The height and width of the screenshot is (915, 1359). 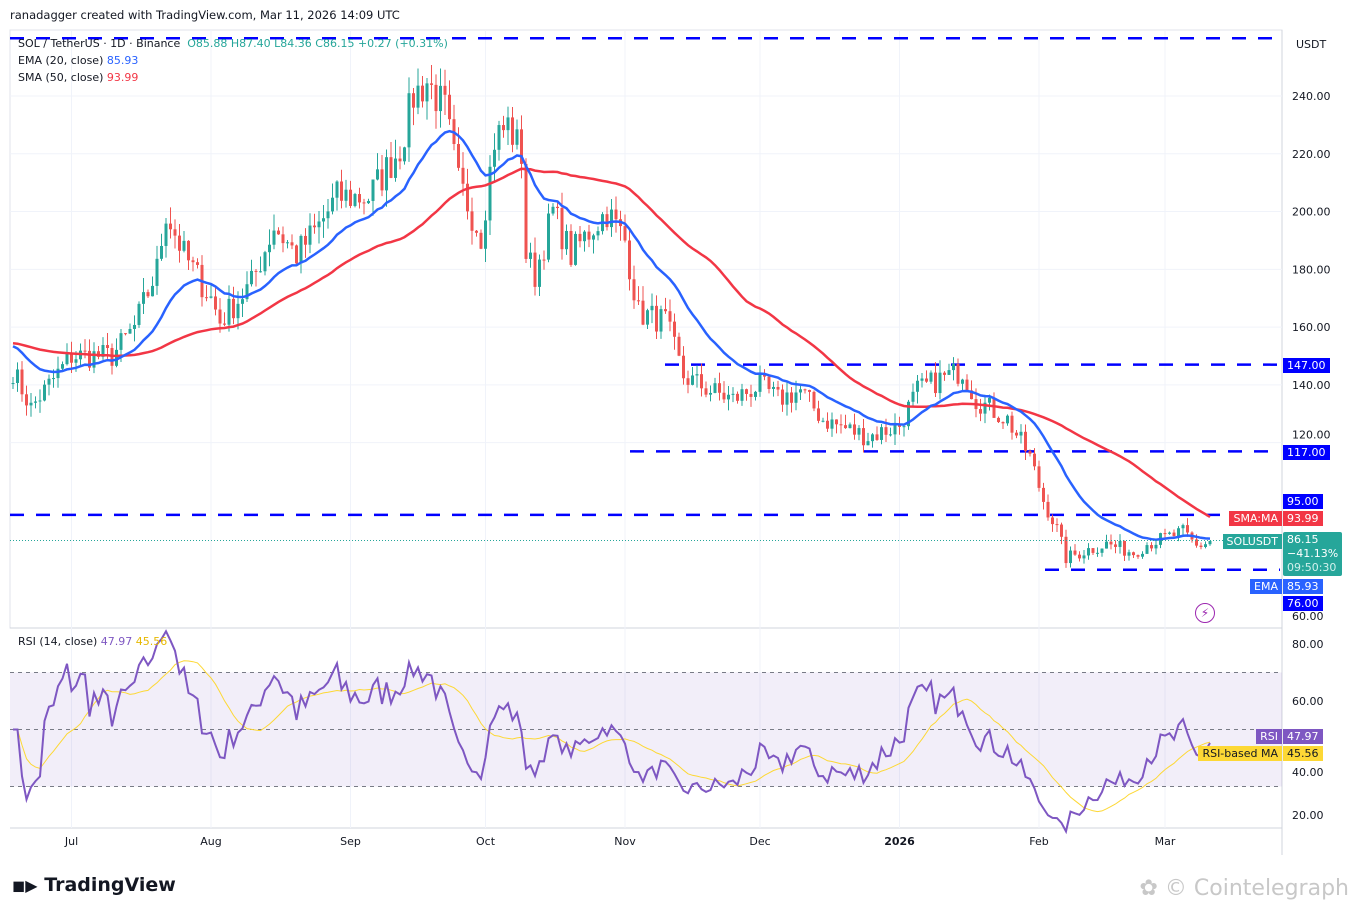 What do you see at coordinates (1306, 365) in the screenshot?
I see `level-147: 147.00` at bounding box center [1306, 365].